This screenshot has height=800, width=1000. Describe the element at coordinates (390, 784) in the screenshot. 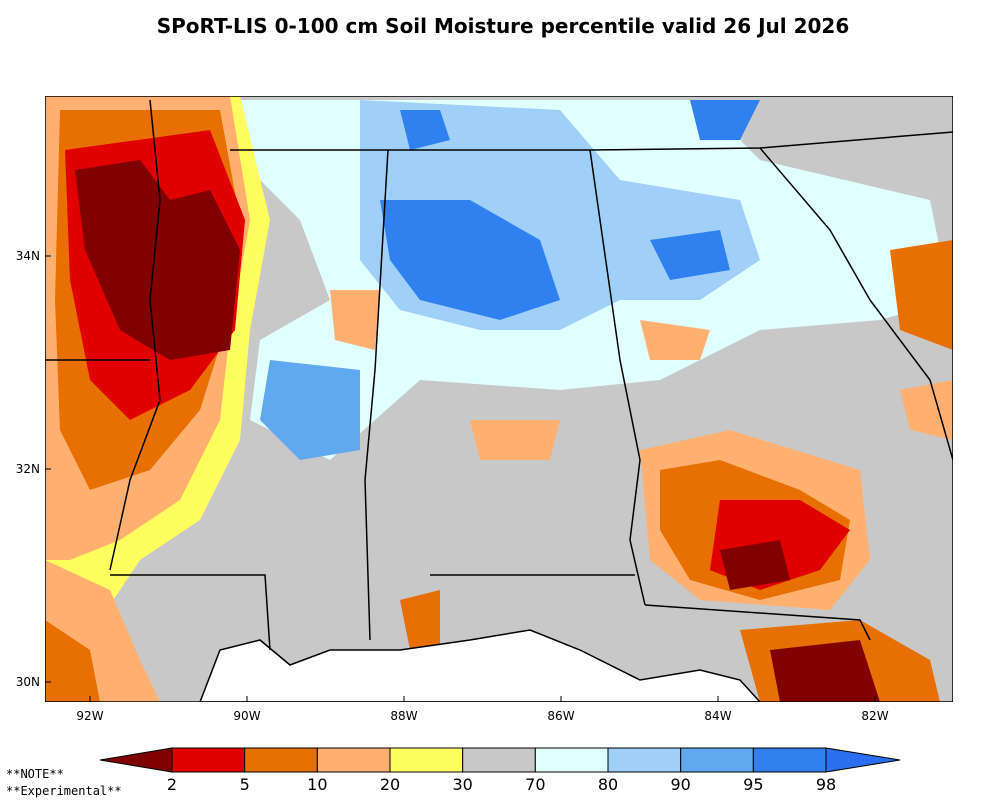

I see `colorbar-label: 20` at that location.